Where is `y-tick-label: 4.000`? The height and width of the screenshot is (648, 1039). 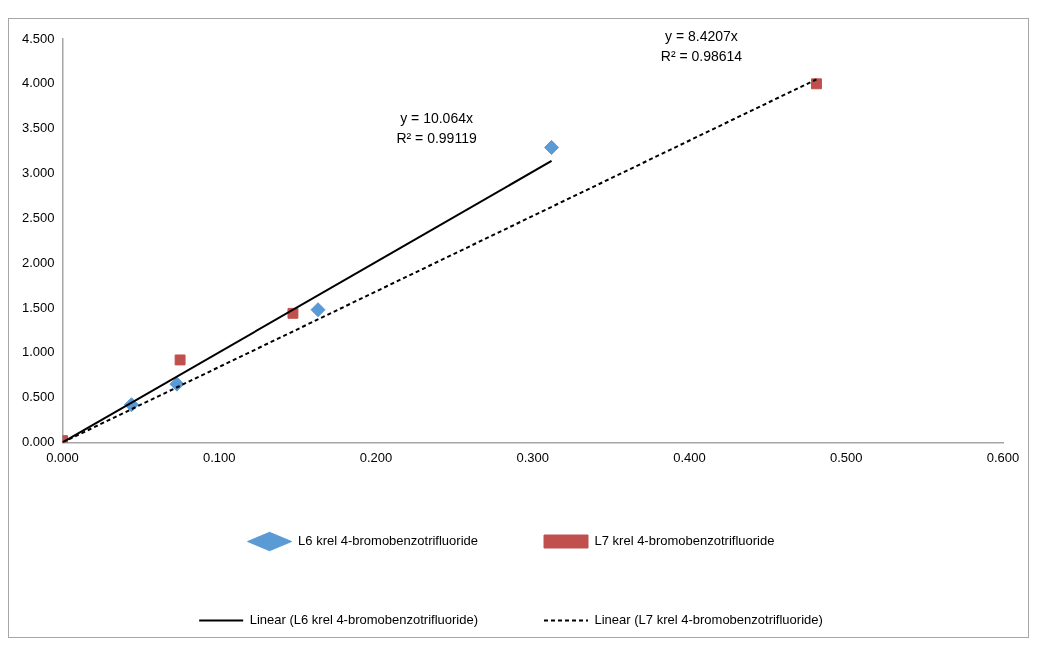 y-tick-label: 4.000 is located at coordinates (38, 83).